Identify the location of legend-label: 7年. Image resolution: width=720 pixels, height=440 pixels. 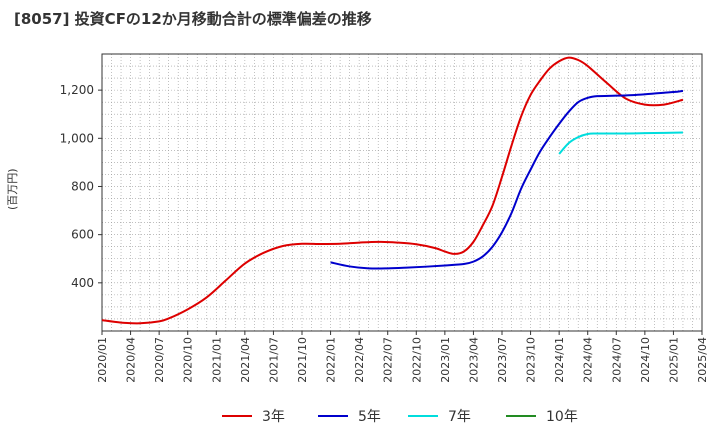
(459, 417).